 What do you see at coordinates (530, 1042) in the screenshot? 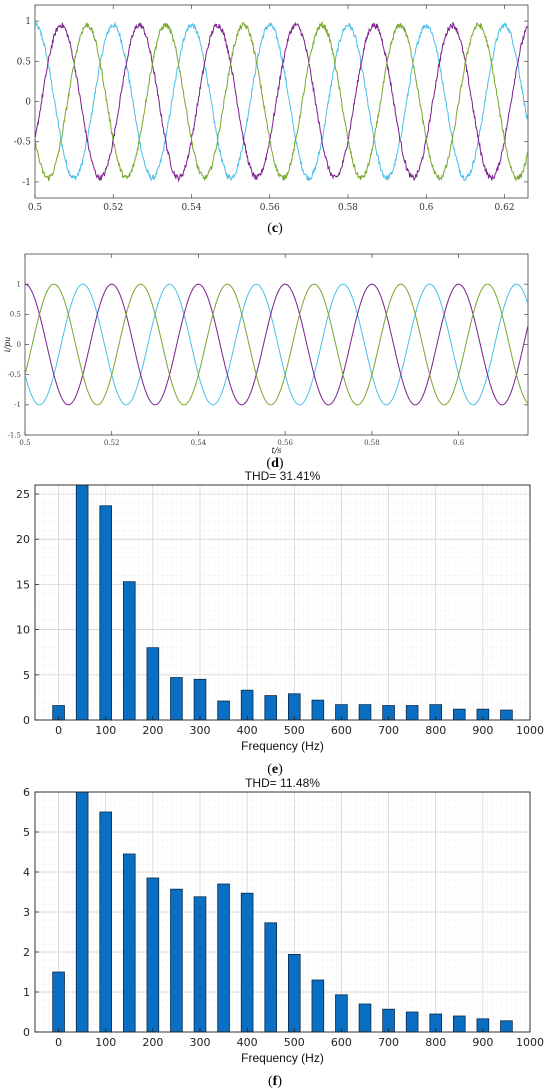
I see `x-tick-label: 1000` at bounding box center [530, 1042].